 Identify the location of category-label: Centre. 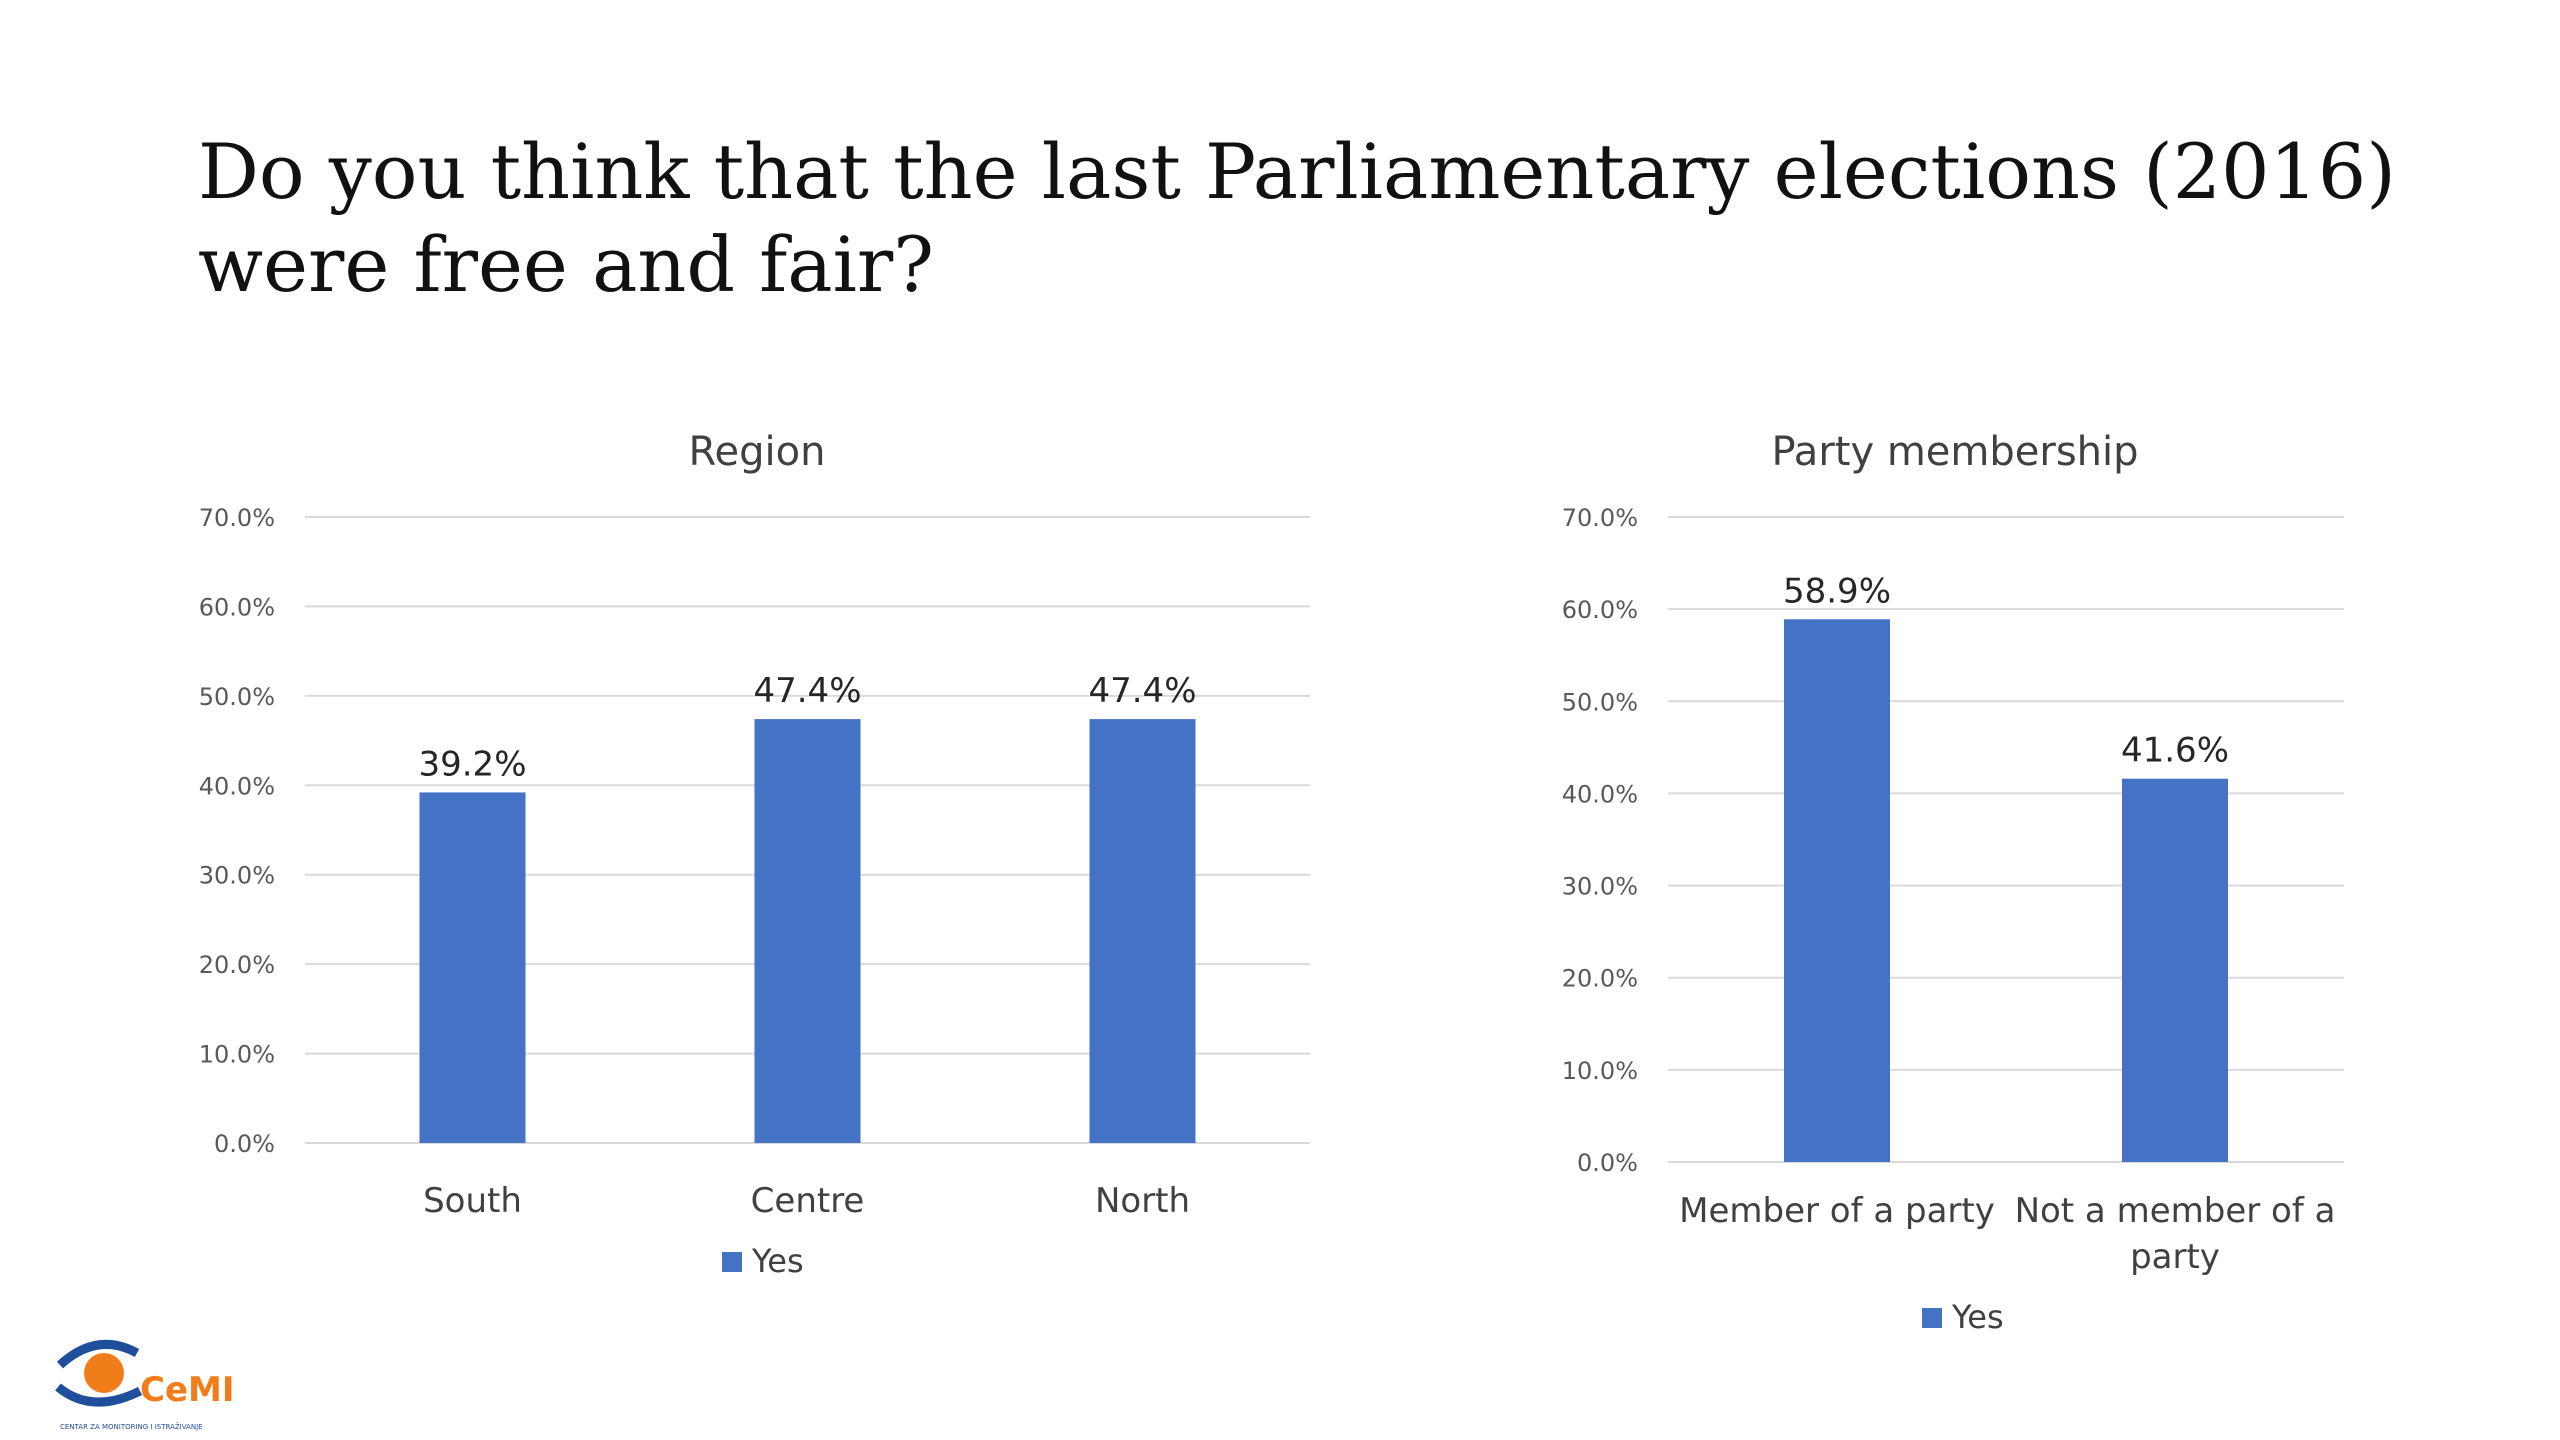
(808, 1201).